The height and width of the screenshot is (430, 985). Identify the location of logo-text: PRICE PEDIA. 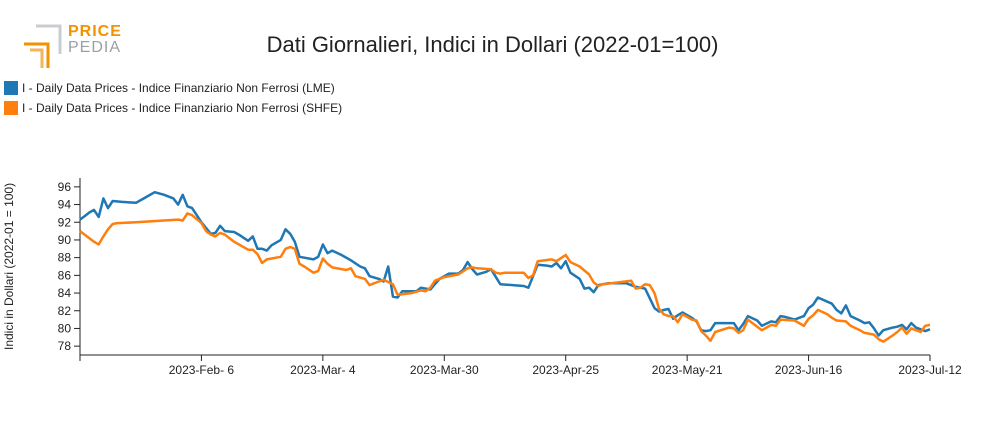
(95, 40).